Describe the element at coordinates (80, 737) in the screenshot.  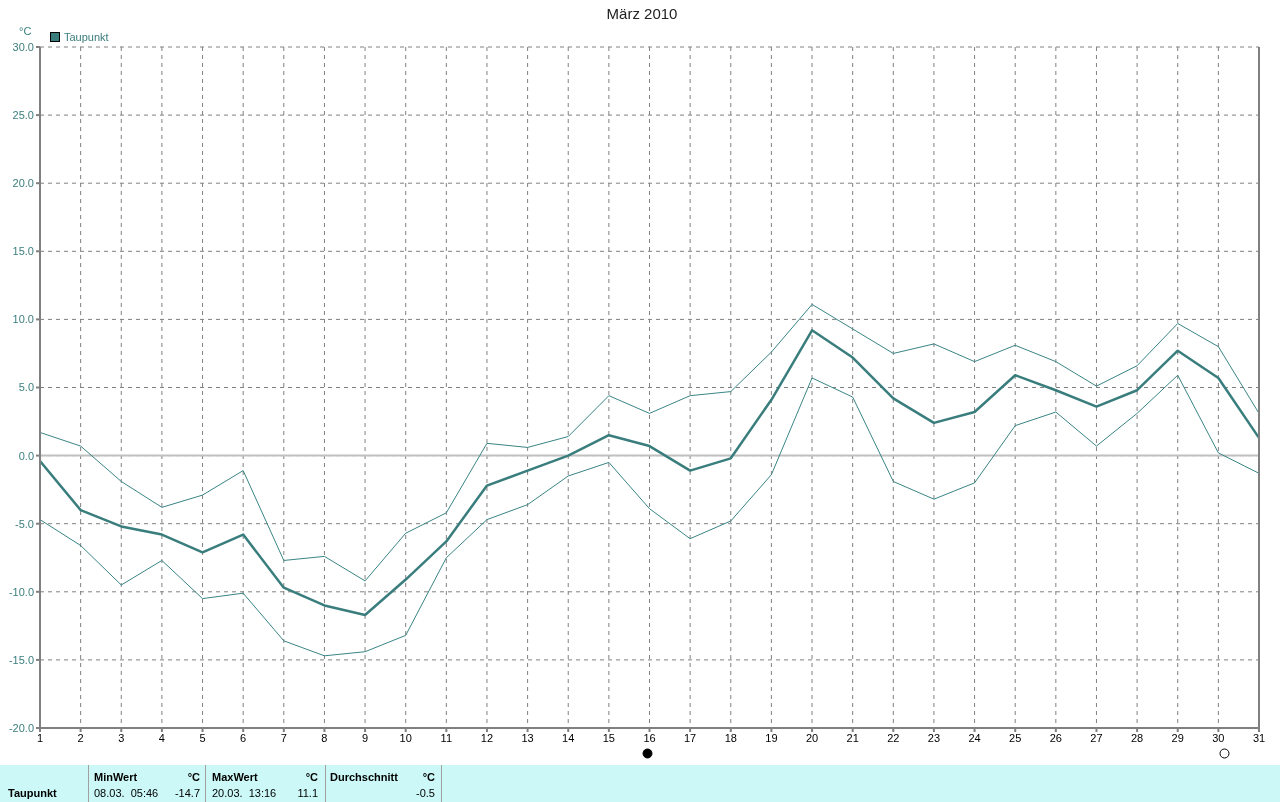
I see `x-tick-label: 2` at that location.